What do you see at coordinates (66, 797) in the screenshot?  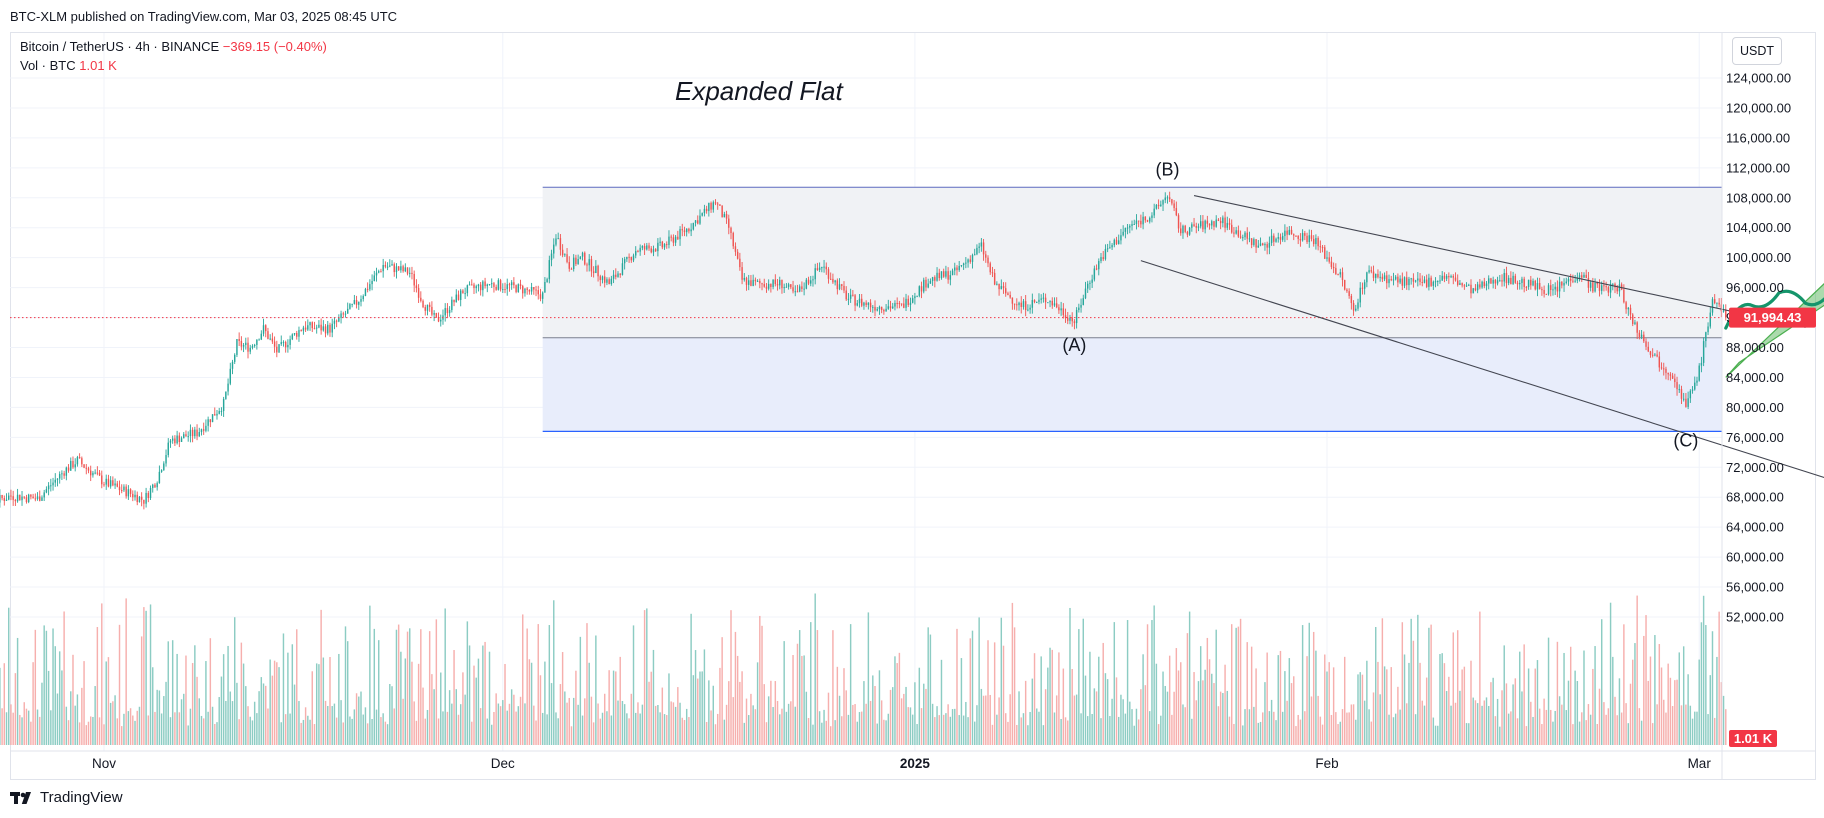 I see `tradingview-brand: TradingView` at bounding box center [66, 797].